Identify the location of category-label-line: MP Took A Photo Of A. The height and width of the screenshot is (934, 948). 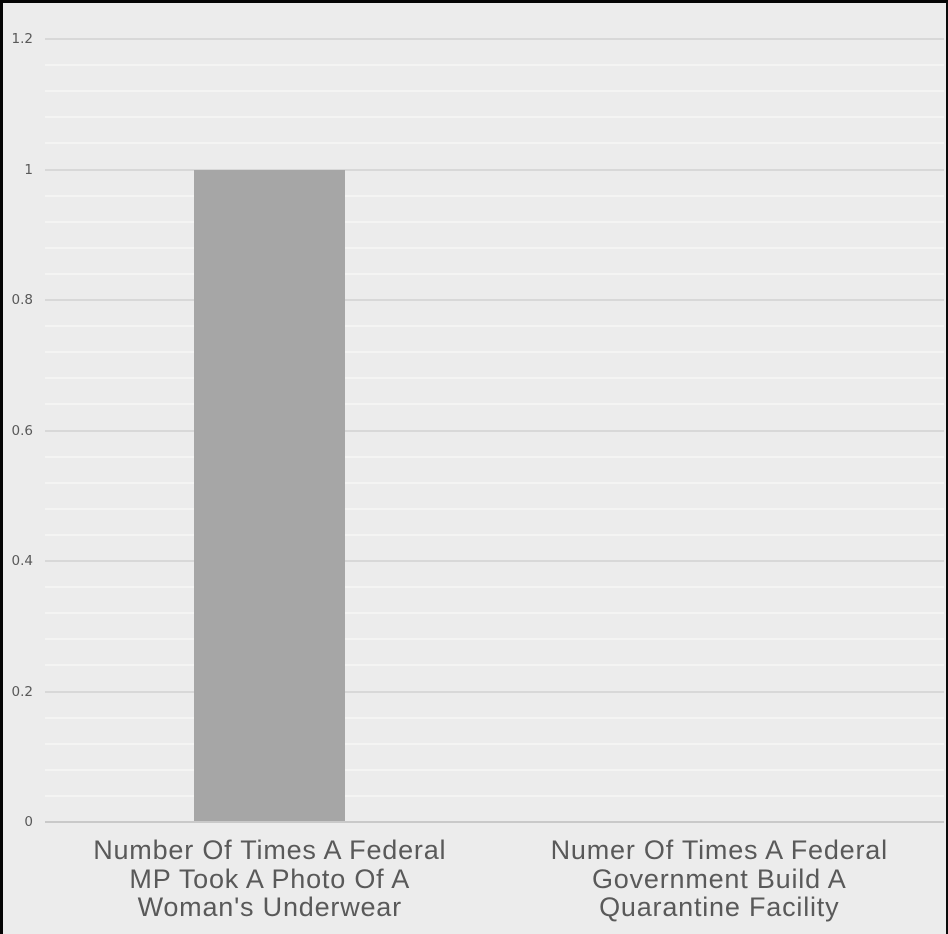
(270, 878).